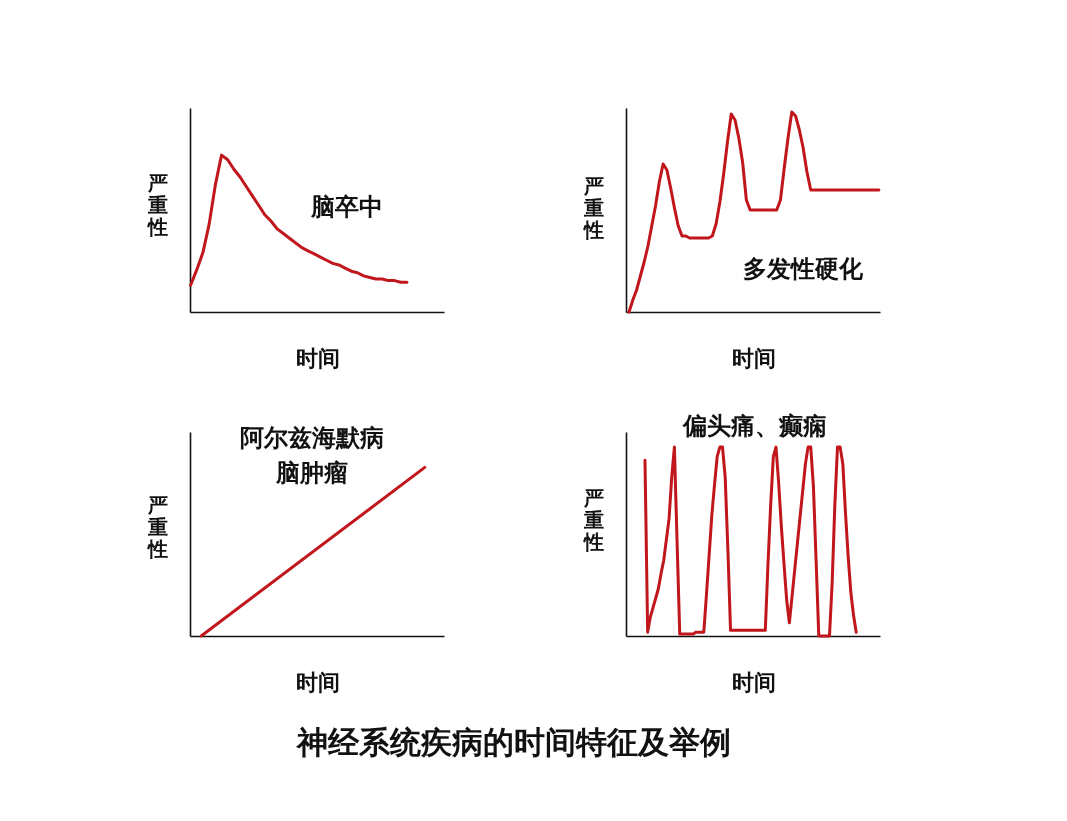 The height and width of the screenshot is (821, 1067). I want to click on text: 阿尔兹海默病, so click(312, 438).